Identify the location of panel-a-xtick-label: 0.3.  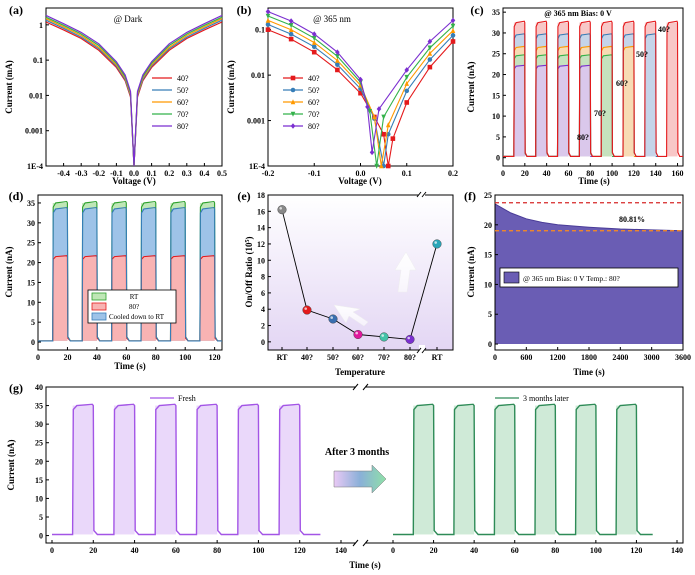
(187, 173).